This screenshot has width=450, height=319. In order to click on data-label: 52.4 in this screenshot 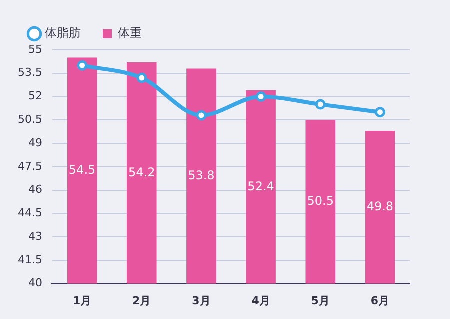, I will do `click(261, 186)`.